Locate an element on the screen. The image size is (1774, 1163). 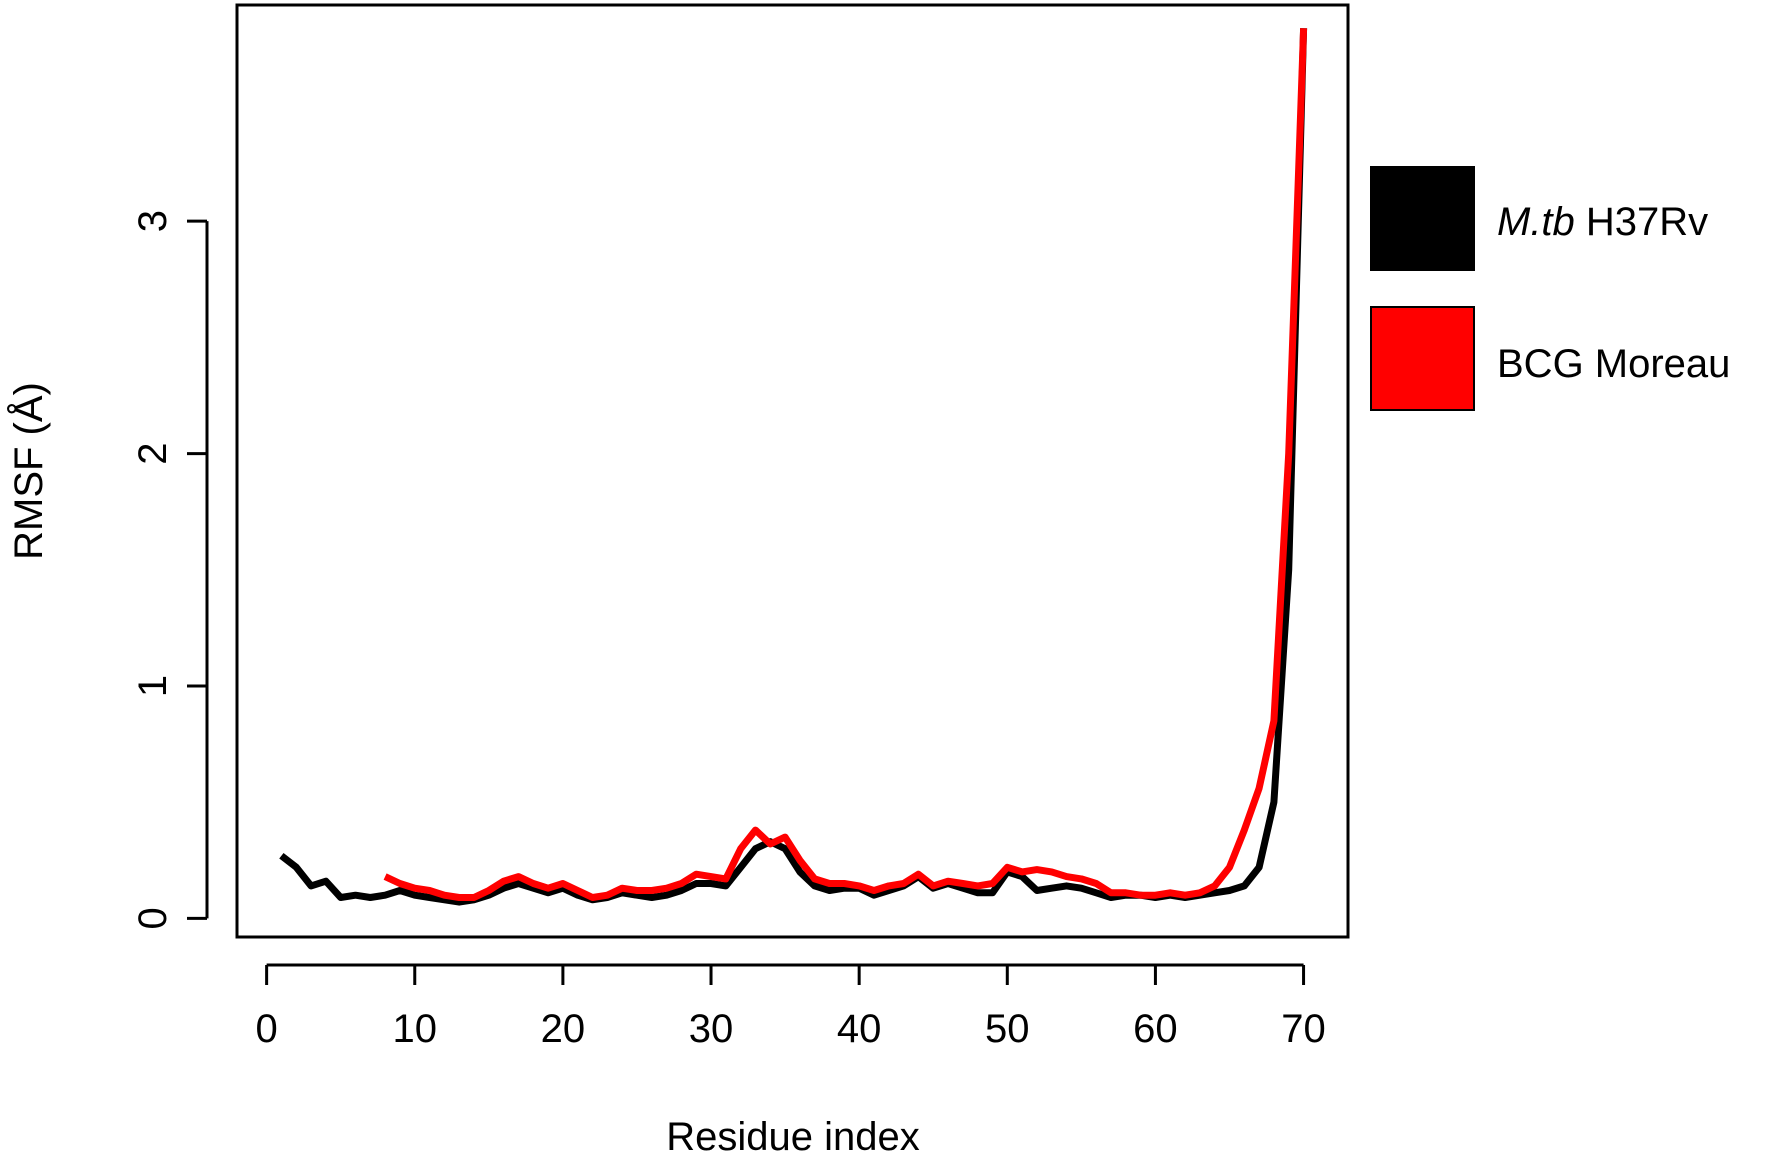
x-tick-label: 70 is located at coordinates (1303, 1029).